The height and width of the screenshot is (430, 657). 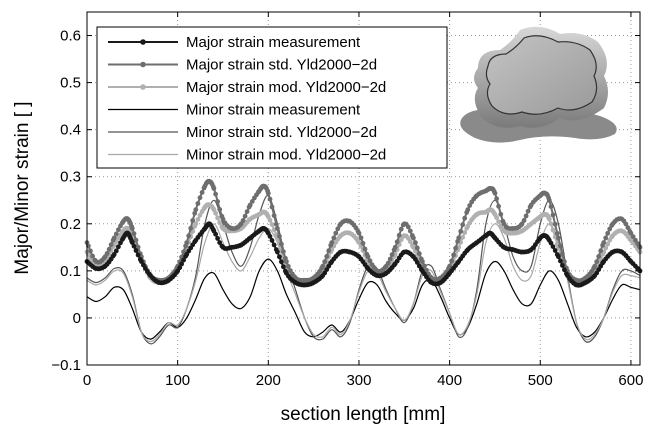 I want to click on legend-item: Minor strain measurement, so click(x=234, y=110).